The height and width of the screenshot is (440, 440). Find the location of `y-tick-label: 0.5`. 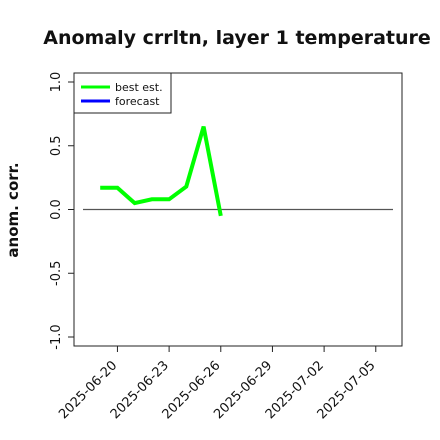

y-tick-label: 0.5 is located at coordinates (56, 145).